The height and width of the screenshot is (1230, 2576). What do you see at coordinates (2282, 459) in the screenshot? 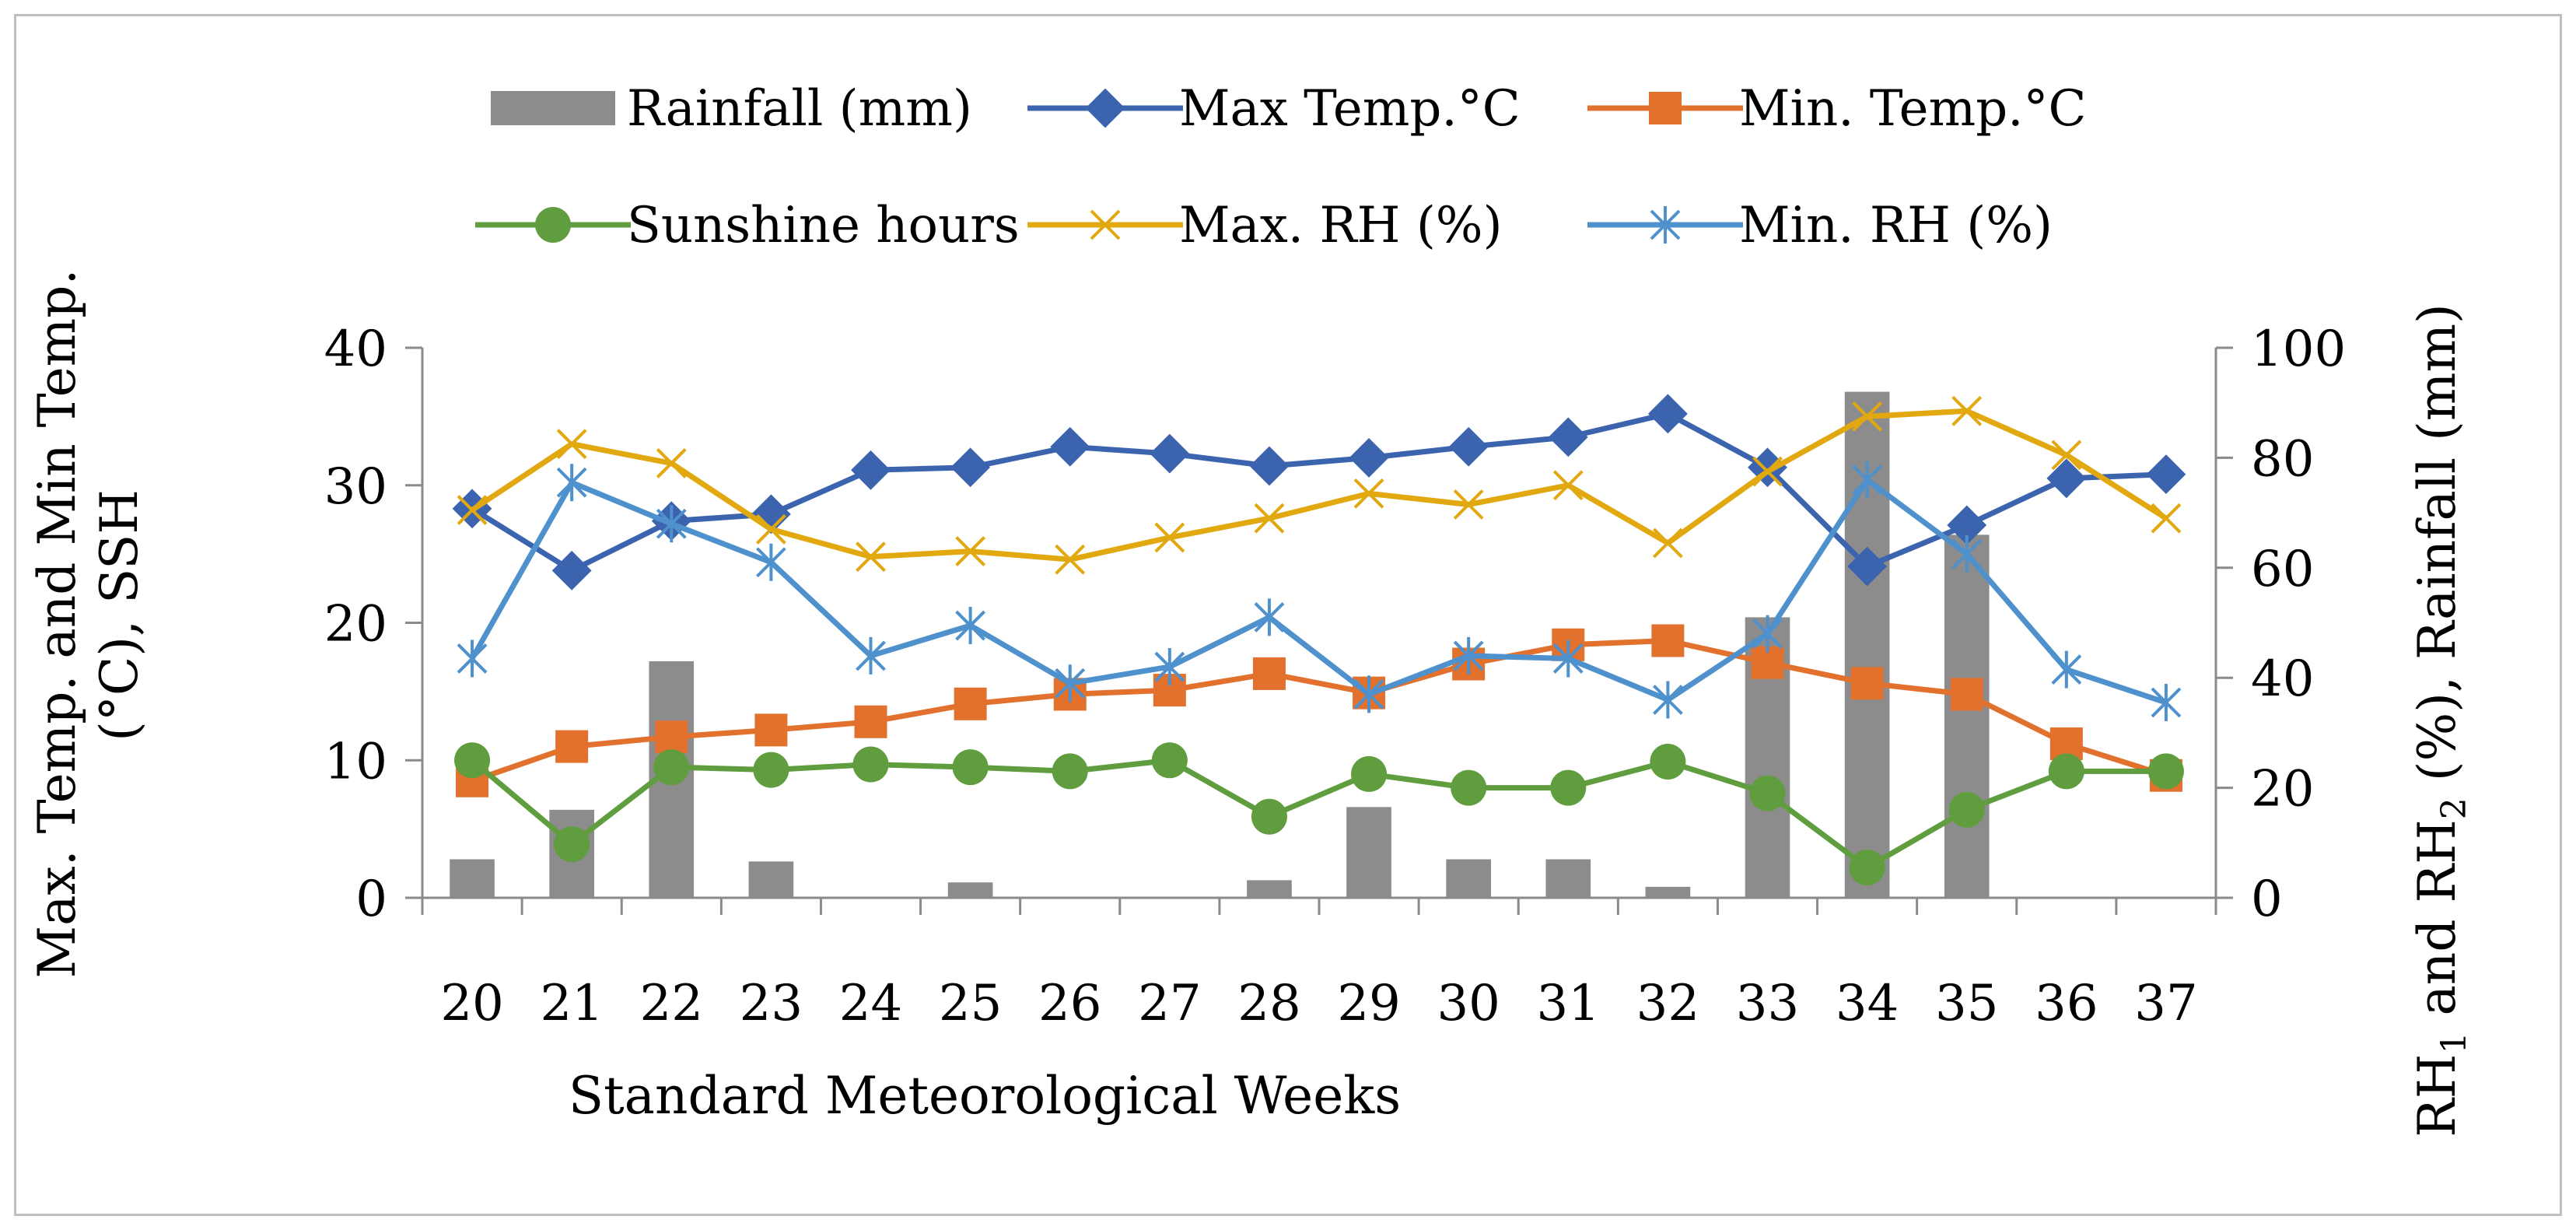
I see `right-y-tick-label: 80` at bounding box center [2282, 459].